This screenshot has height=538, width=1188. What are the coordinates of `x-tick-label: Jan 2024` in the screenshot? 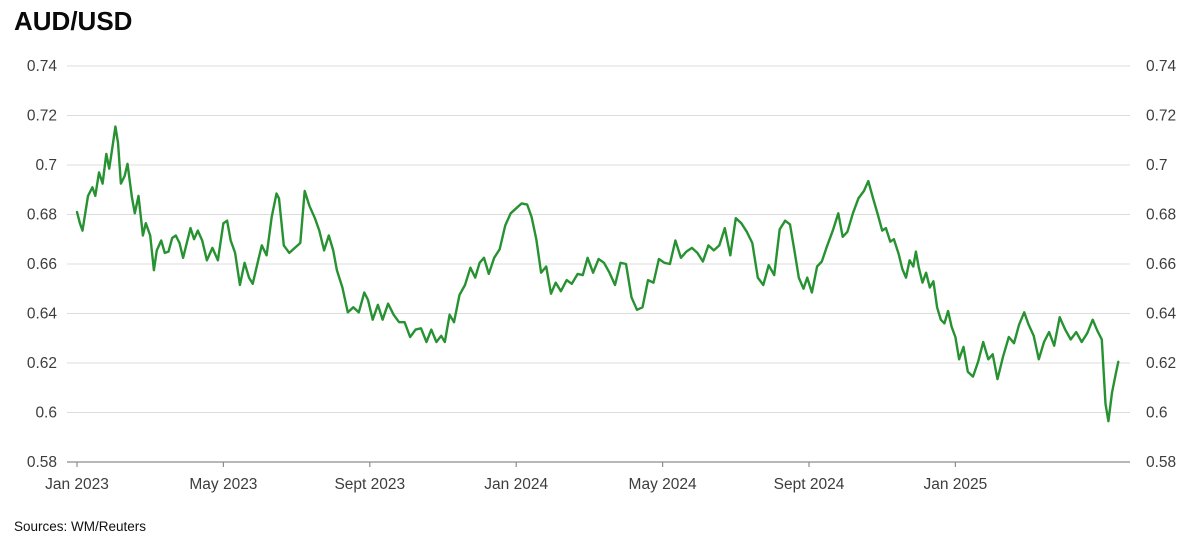 It's located at (516, 484).